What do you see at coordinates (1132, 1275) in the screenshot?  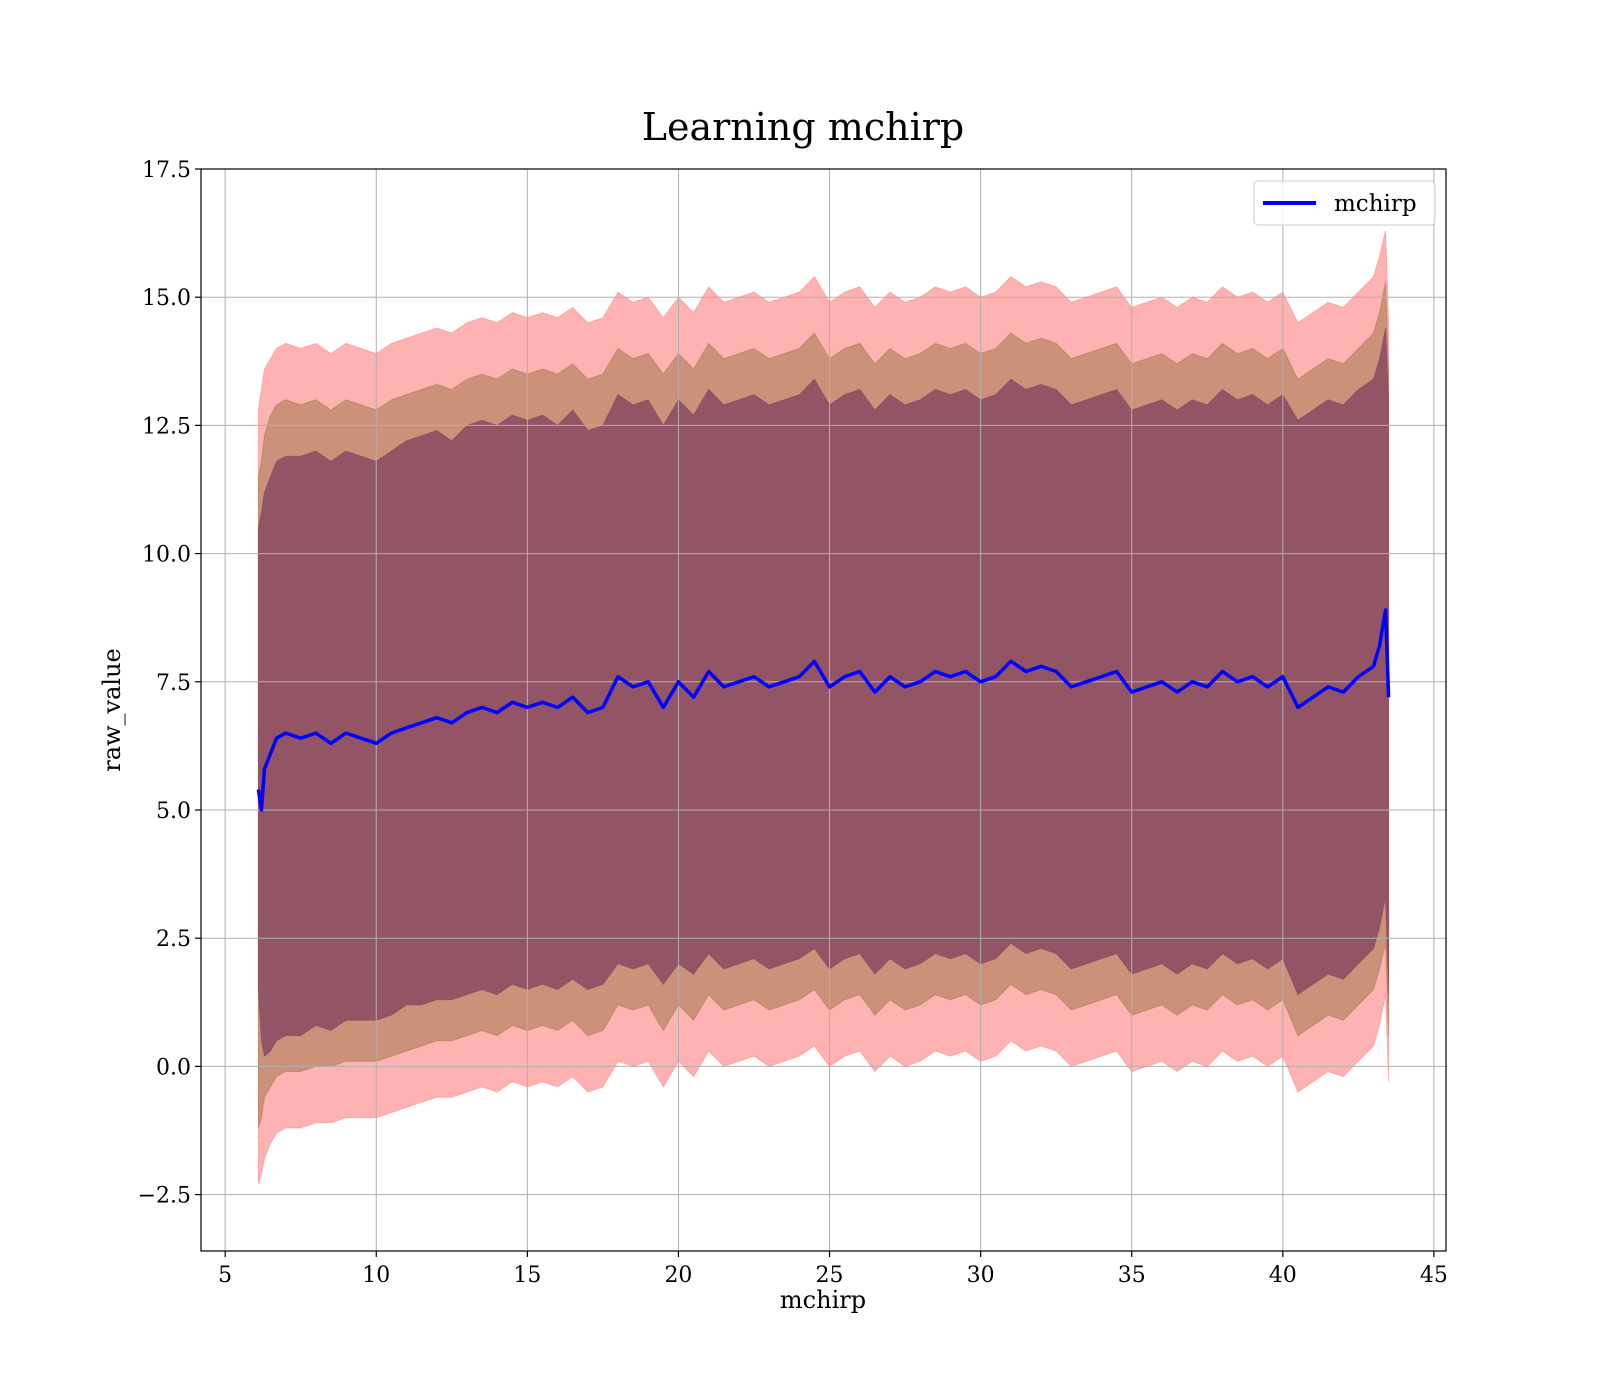 I see `x-tick-label: 35` at bounding box center [1132, 1275].